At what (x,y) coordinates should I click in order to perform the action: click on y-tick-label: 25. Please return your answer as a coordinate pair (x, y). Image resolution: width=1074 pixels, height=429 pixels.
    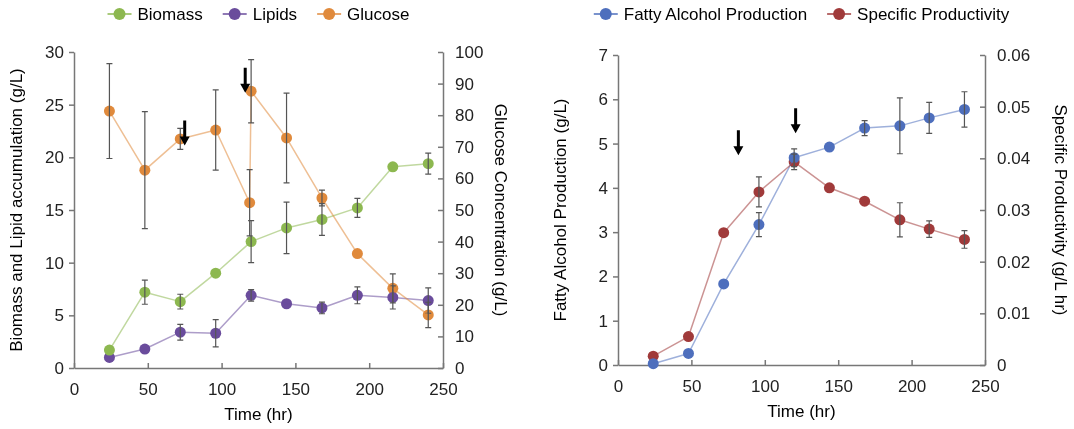
    Looking at the image, I should click on (54, 105).